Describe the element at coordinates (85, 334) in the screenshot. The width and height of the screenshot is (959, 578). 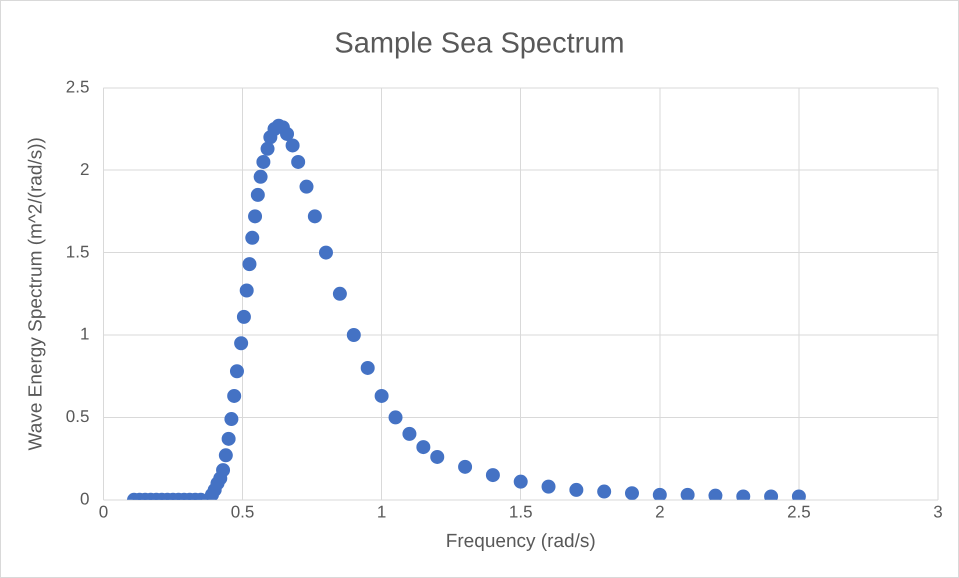
I see `y-tick-label: 1` at that location.